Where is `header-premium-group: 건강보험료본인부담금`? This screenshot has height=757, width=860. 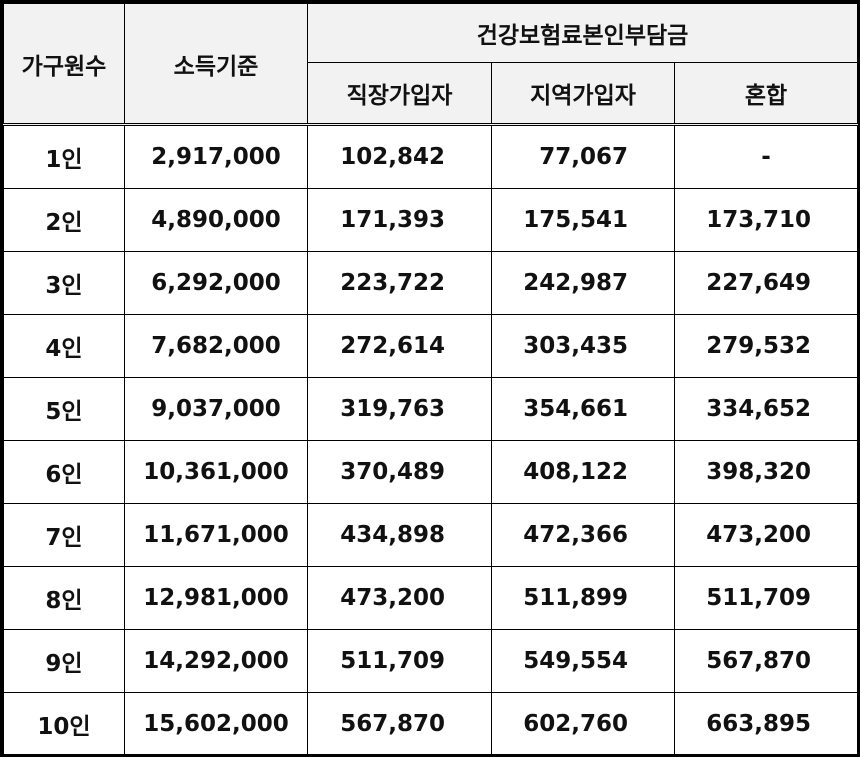 header-premium-group: 건강보험료본인부담금 is located at coordinates (582, 33).